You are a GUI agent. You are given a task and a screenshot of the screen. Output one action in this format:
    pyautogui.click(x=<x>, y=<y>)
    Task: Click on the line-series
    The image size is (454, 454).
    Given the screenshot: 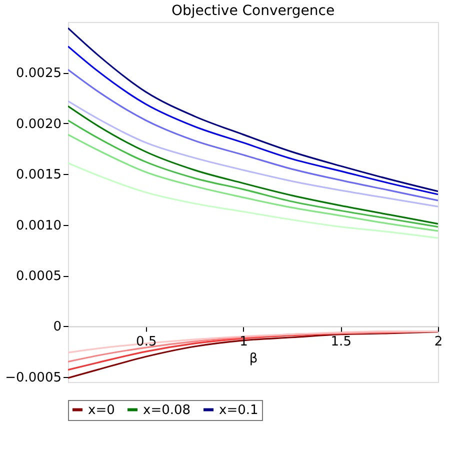 What is the action you would take?
    pyautogui.click(x=253, y=200)
    